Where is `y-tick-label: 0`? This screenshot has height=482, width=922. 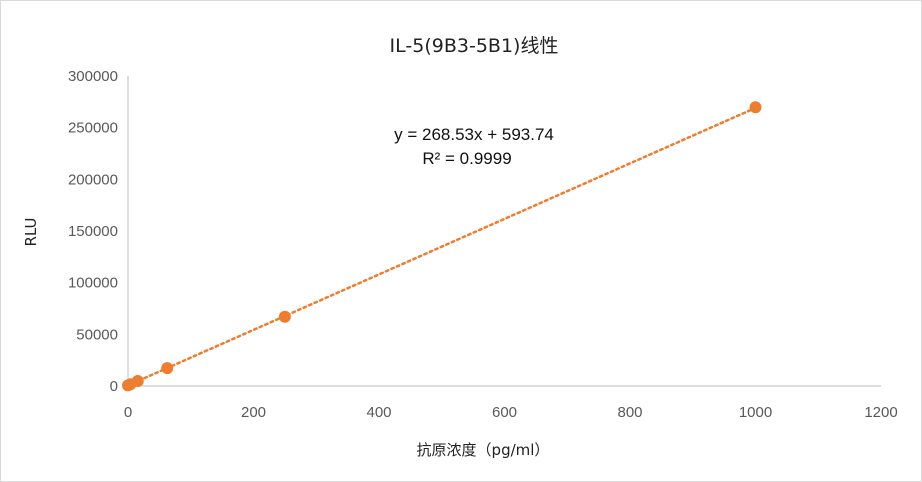
y-tick-label: 0 is located at coordinates (114, 386).